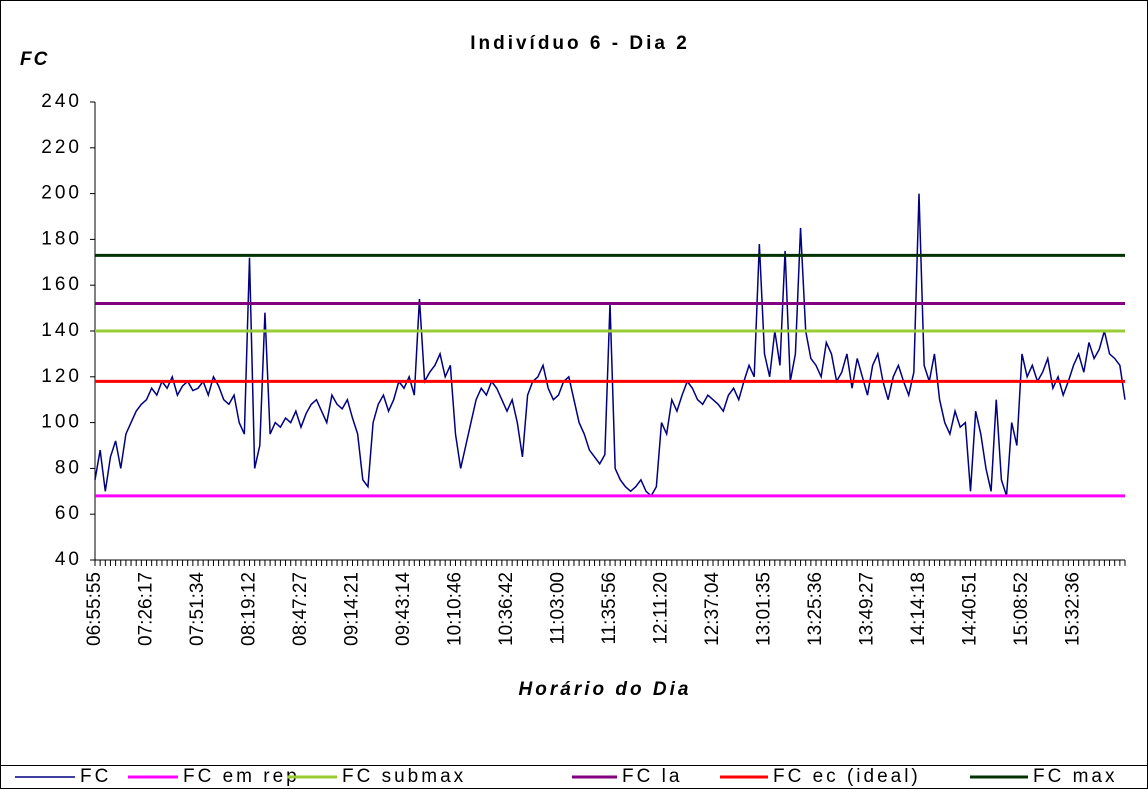 The height and width of the screenshot is (794, 1148). What do you see at coordinates (61, 330) in the screenshot?
I see `y-tick-label: 140` at bounding box center [61, 330].